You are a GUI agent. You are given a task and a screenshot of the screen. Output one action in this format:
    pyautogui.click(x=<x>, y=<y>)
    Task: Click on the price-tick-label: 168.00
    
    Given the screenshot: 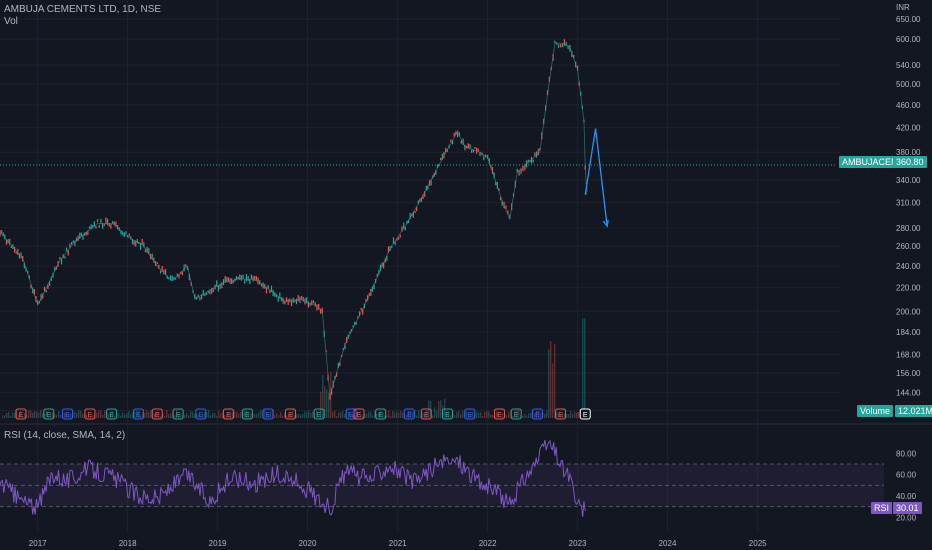 What is the action you would take?
    pyautogui.click(x=908, y=354)
    